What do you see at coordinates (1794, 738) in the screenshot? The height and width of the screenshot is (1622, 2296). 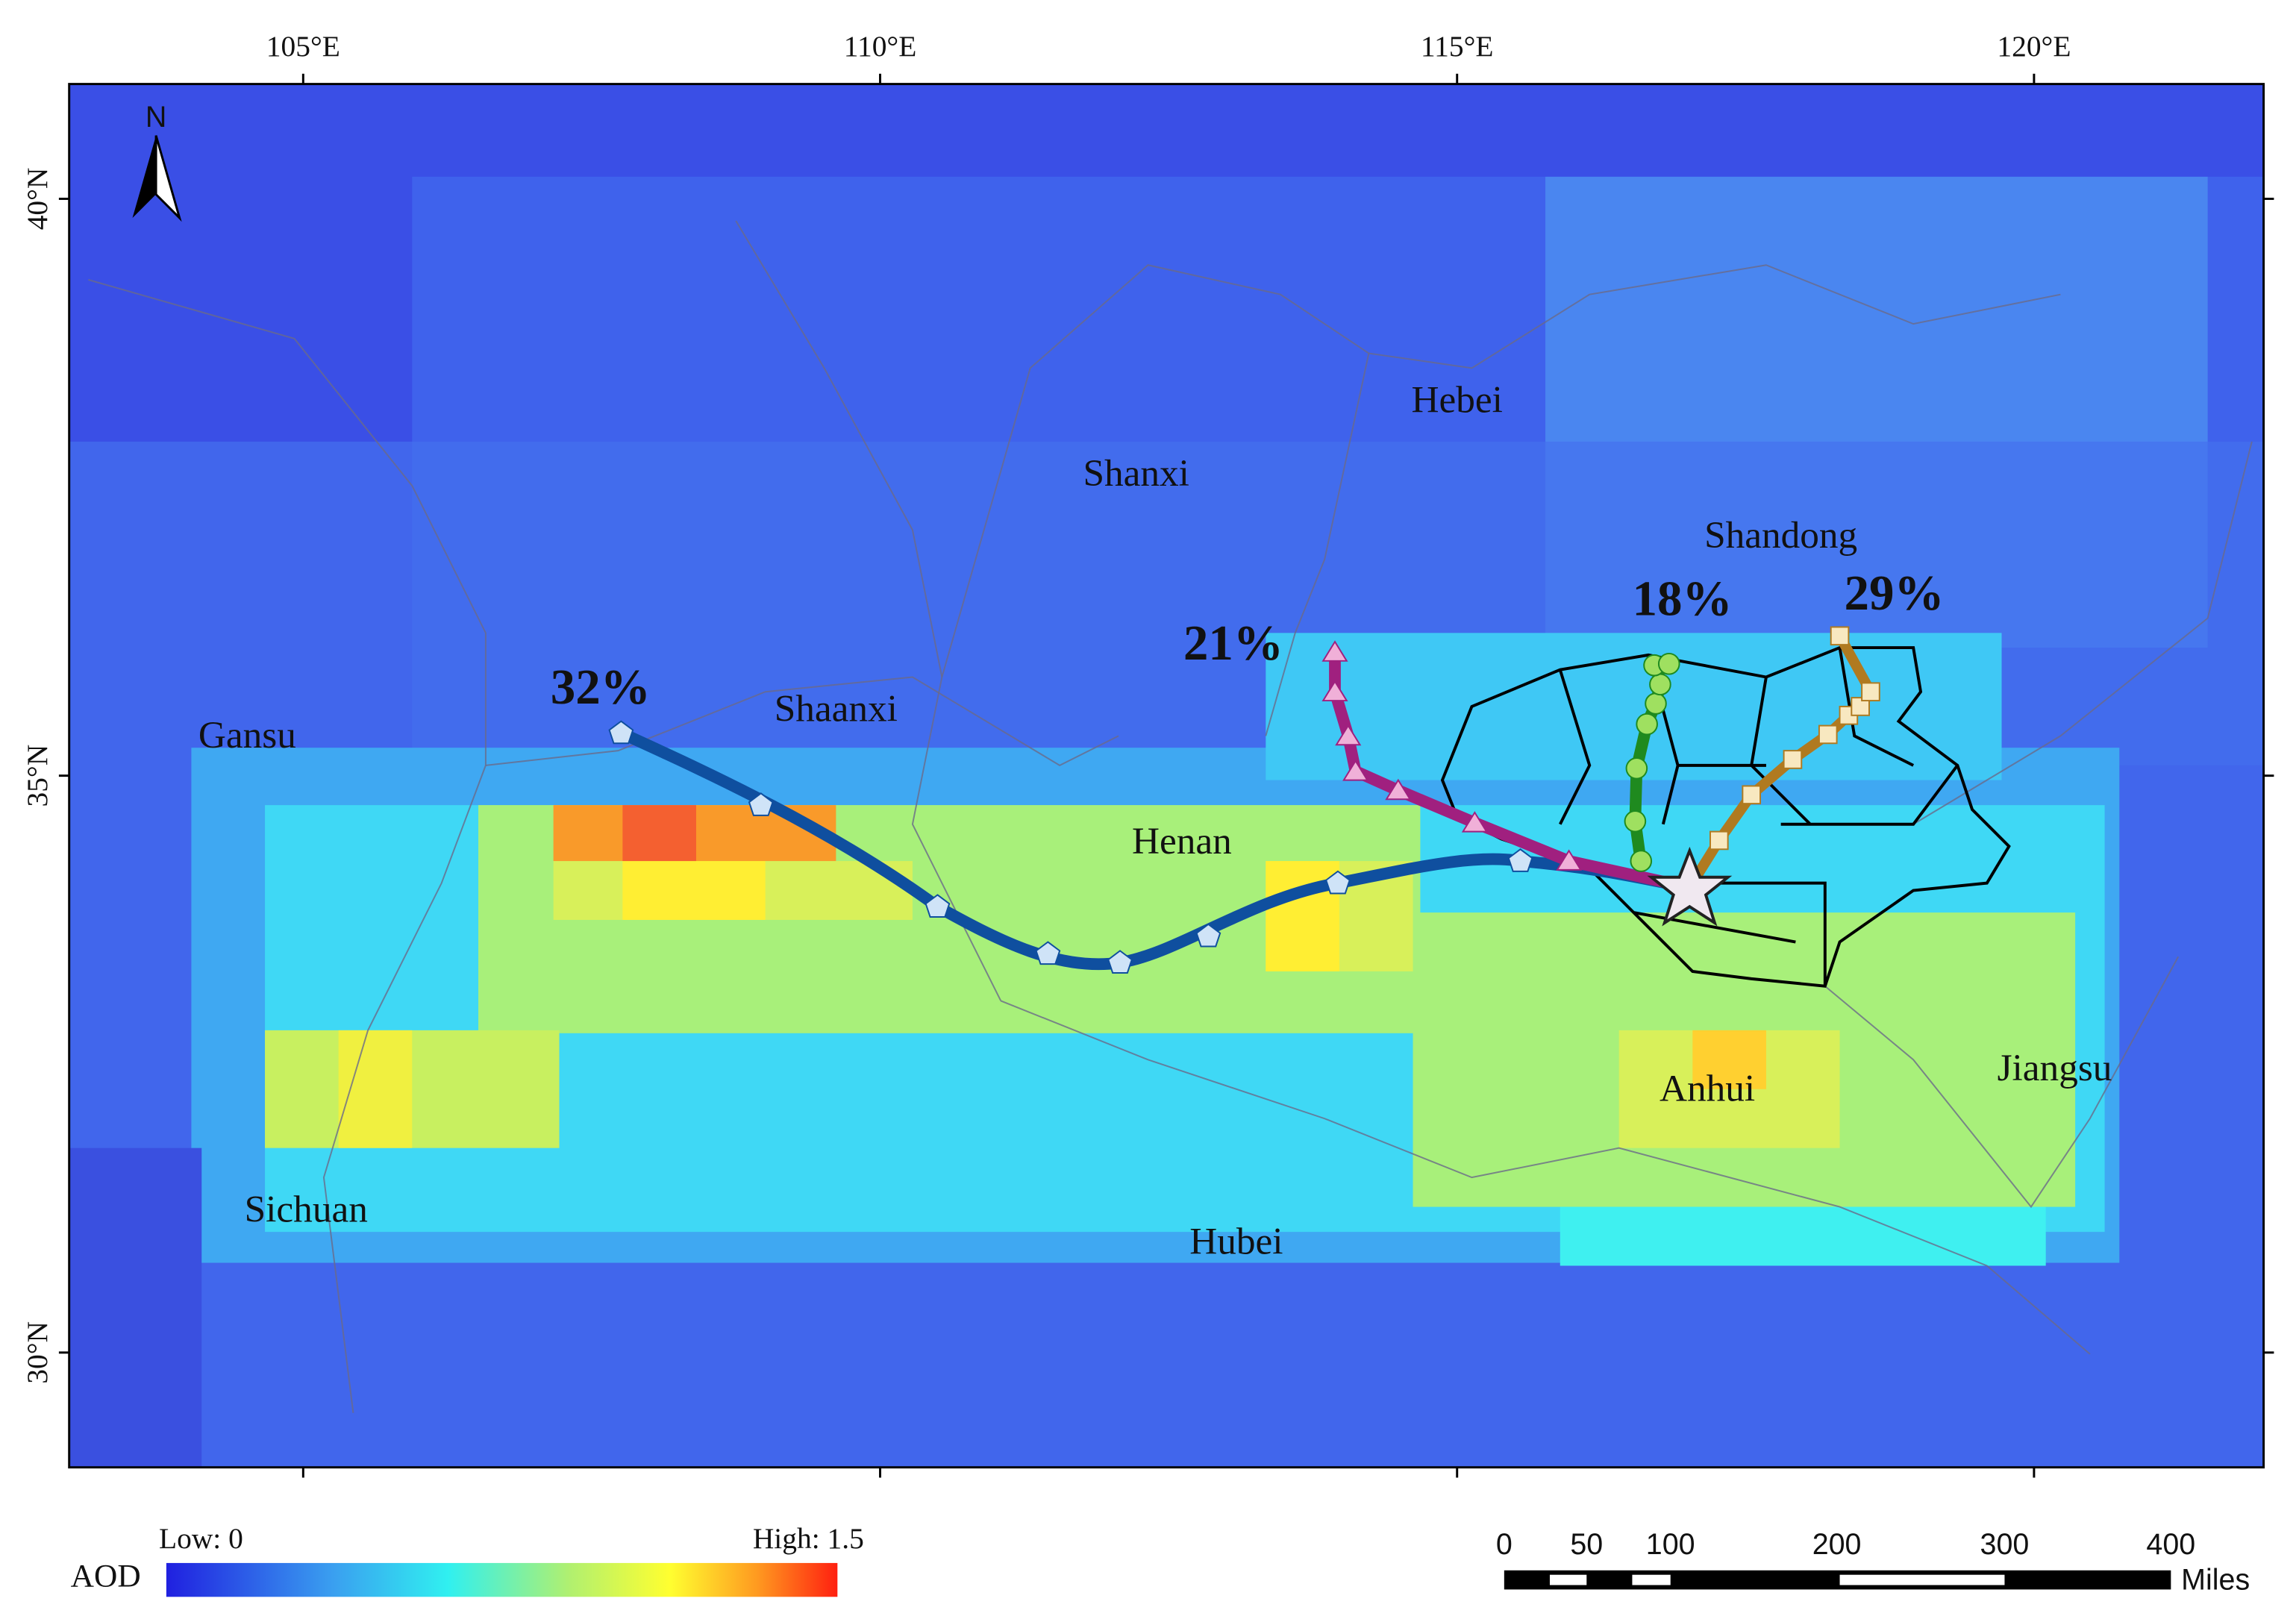 I see `square-markers` at bounding box center [1794, 738].